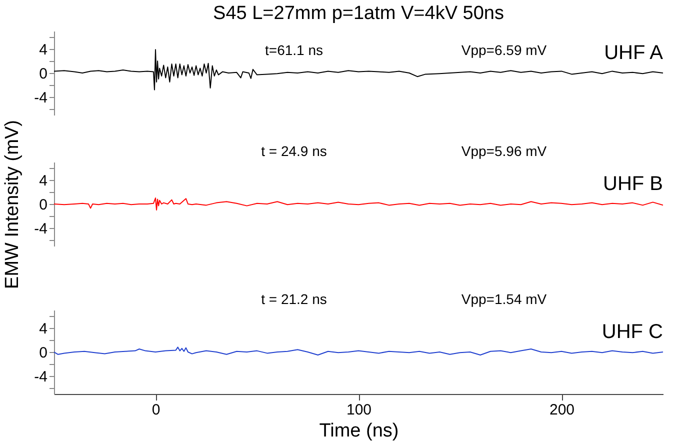  Describe the element at coordinates (632, 332) in the screenshot. I see `series-label: UHF C` at that location.